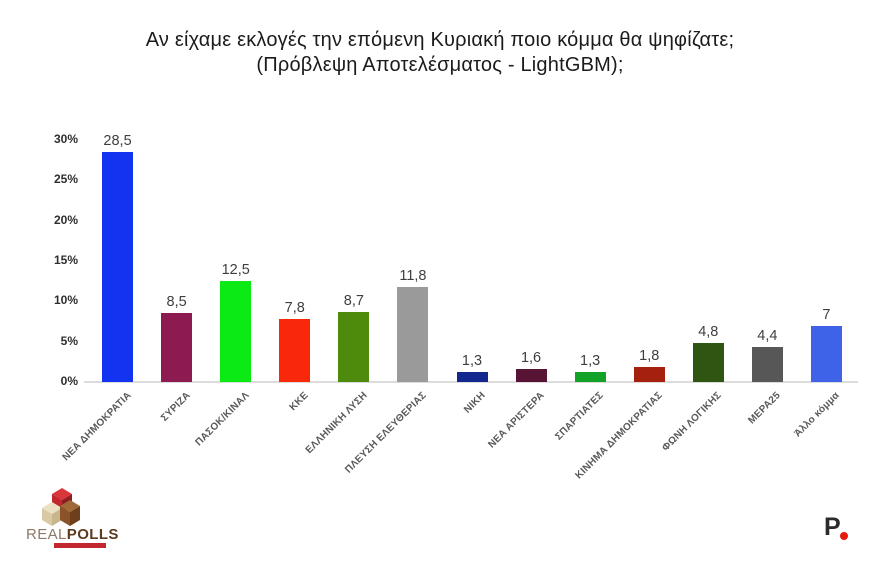 Image resolution: width=880 pixels, height=561 pixels. Describe the element at coordinates (65, 179) in the screenshot. I see `y-axis-tick: 25%` at that location.